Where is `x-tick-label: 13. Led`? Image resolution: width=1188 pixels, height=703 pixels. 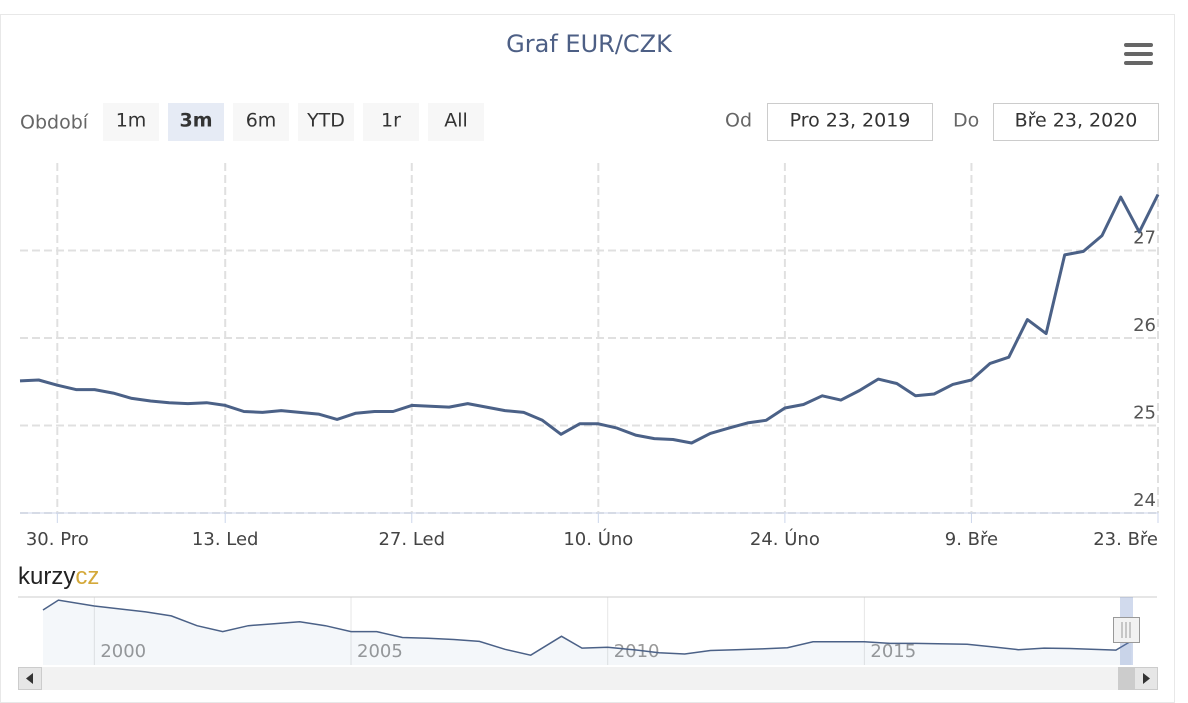
x-tick-label: 13. Led is located at coordinates (225, 539).